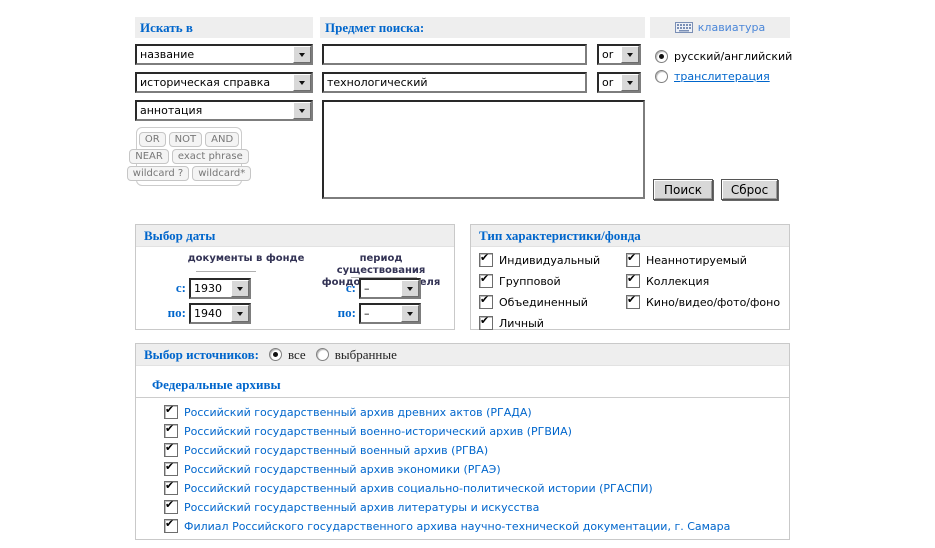  What do you see at coordinates (683, 189) in the screenshot?
I see `search-button: Поиск` at bounding box center [683, 189].